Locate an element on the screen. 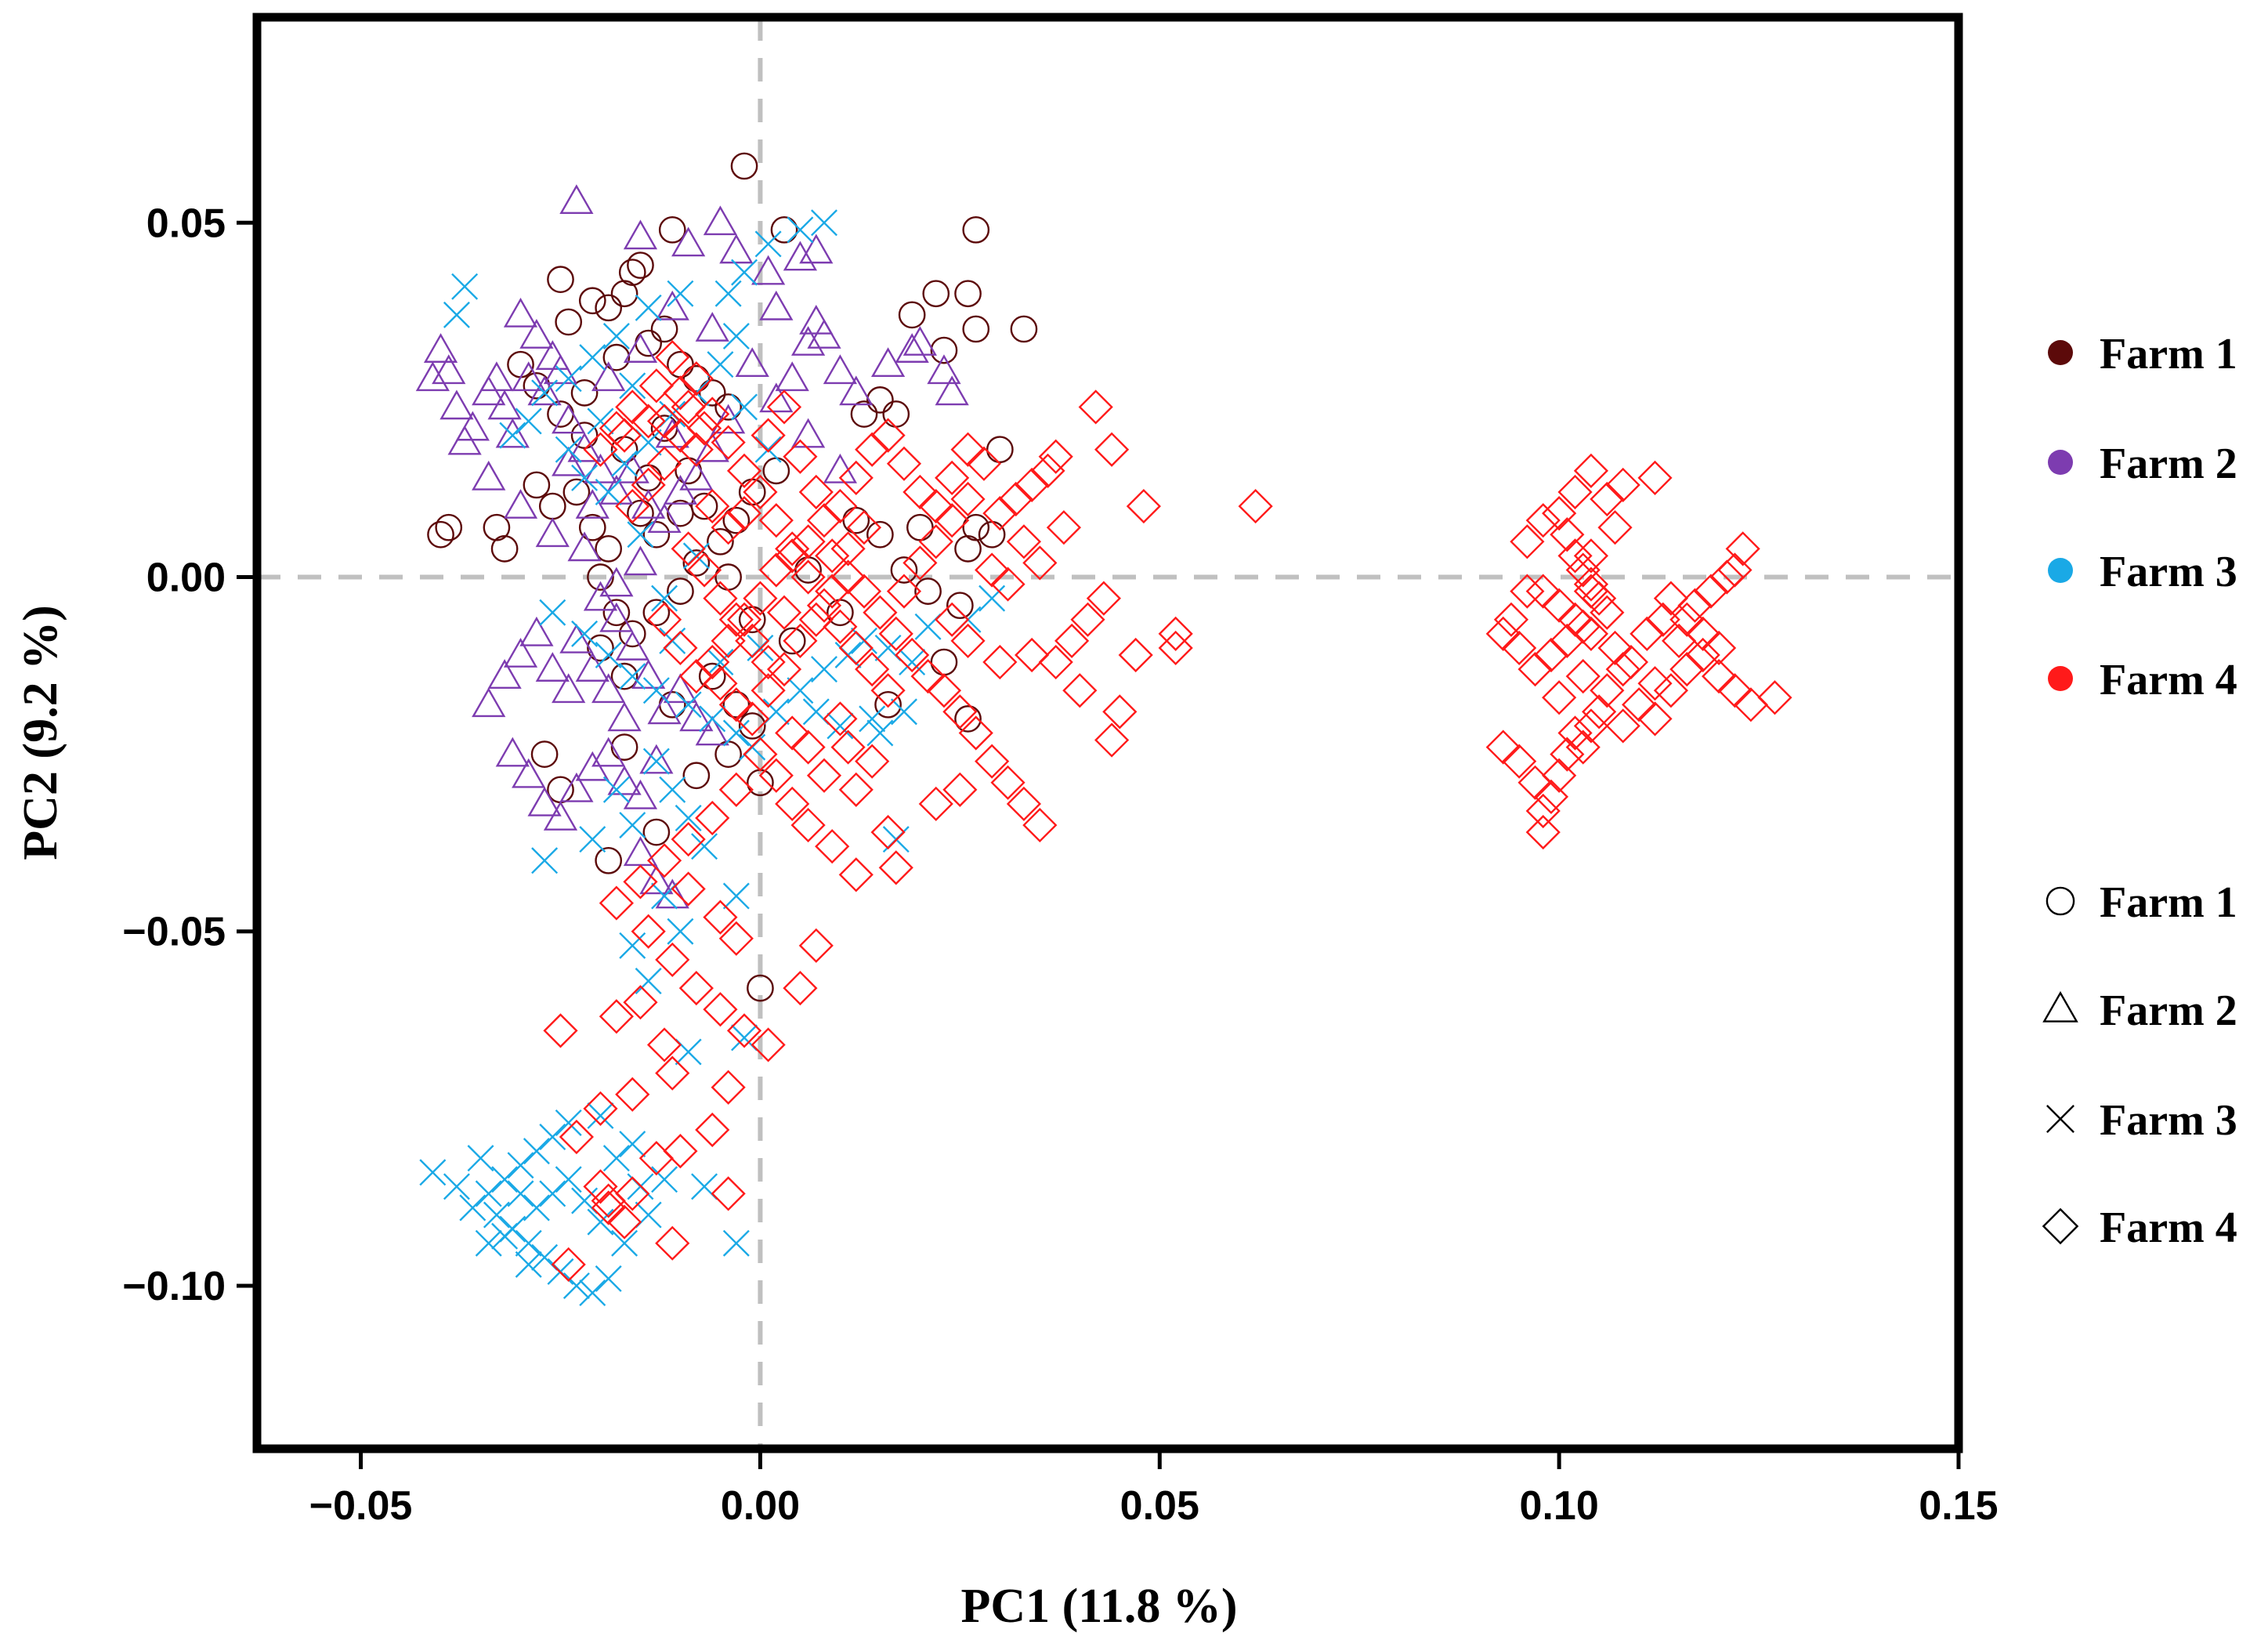  y-tick-label: −0.10 is located at coordinates (174, 1286).